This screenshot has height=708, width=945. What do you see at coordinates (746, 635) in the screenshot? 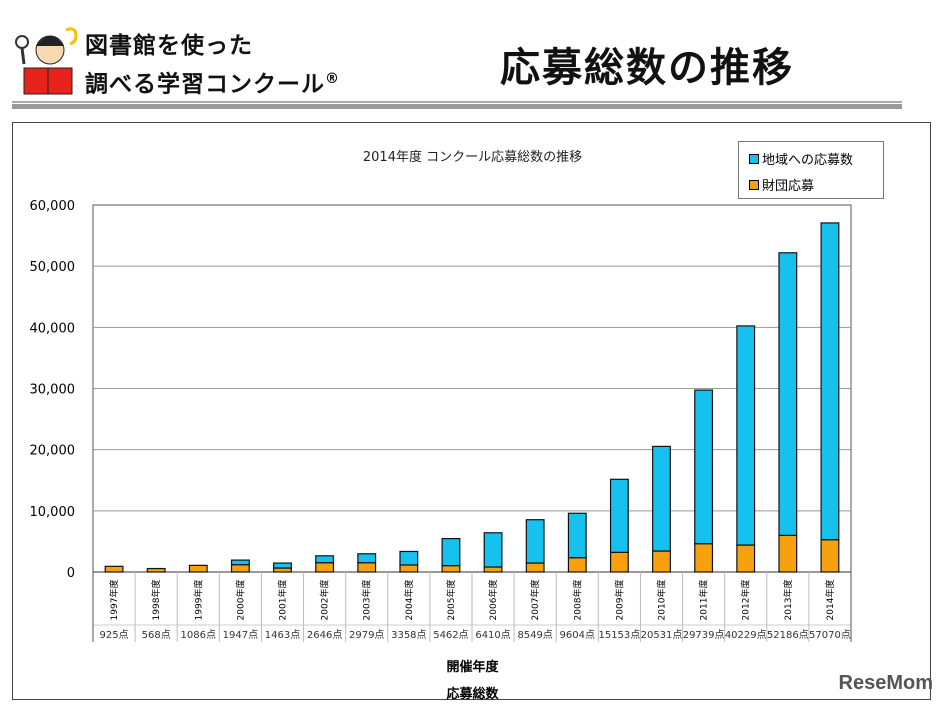
I see `total-label: 40229点` at bounding box center [746, 635].